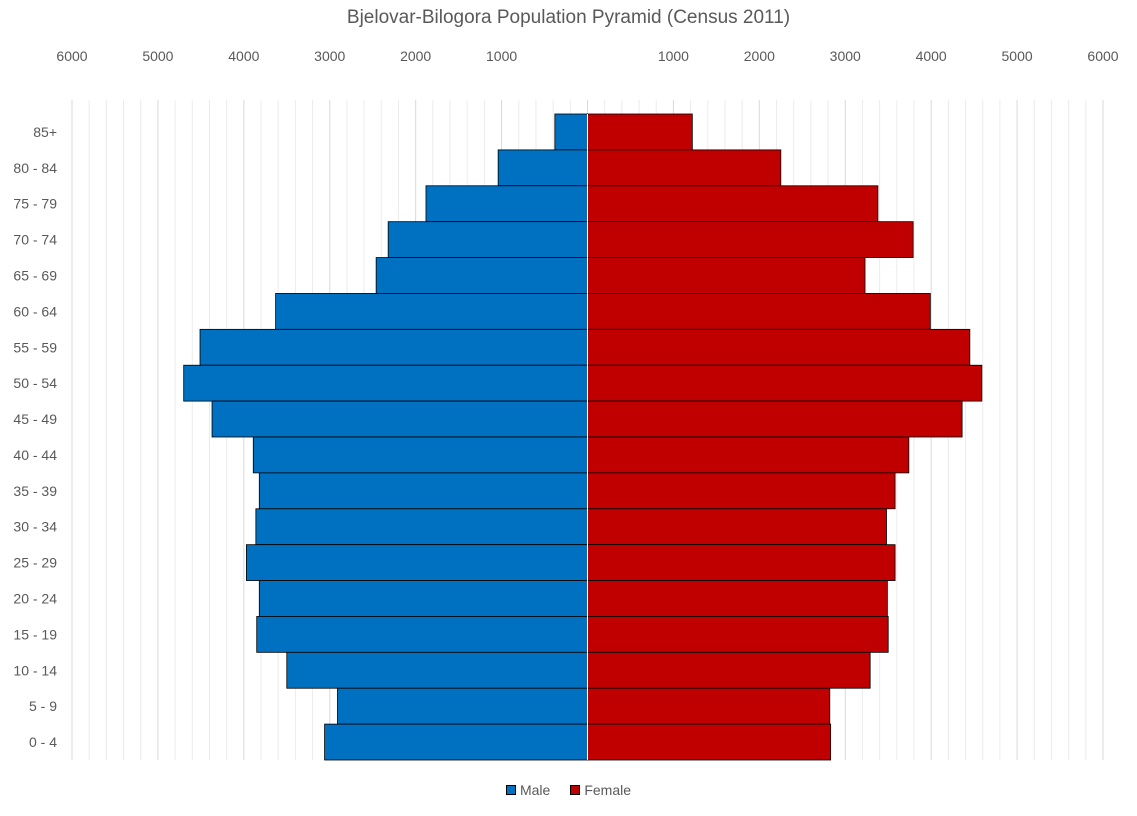 This screenshot has width=1137, height=816. I want to click on y-category-label: 75 - 79, so click(35, 204).